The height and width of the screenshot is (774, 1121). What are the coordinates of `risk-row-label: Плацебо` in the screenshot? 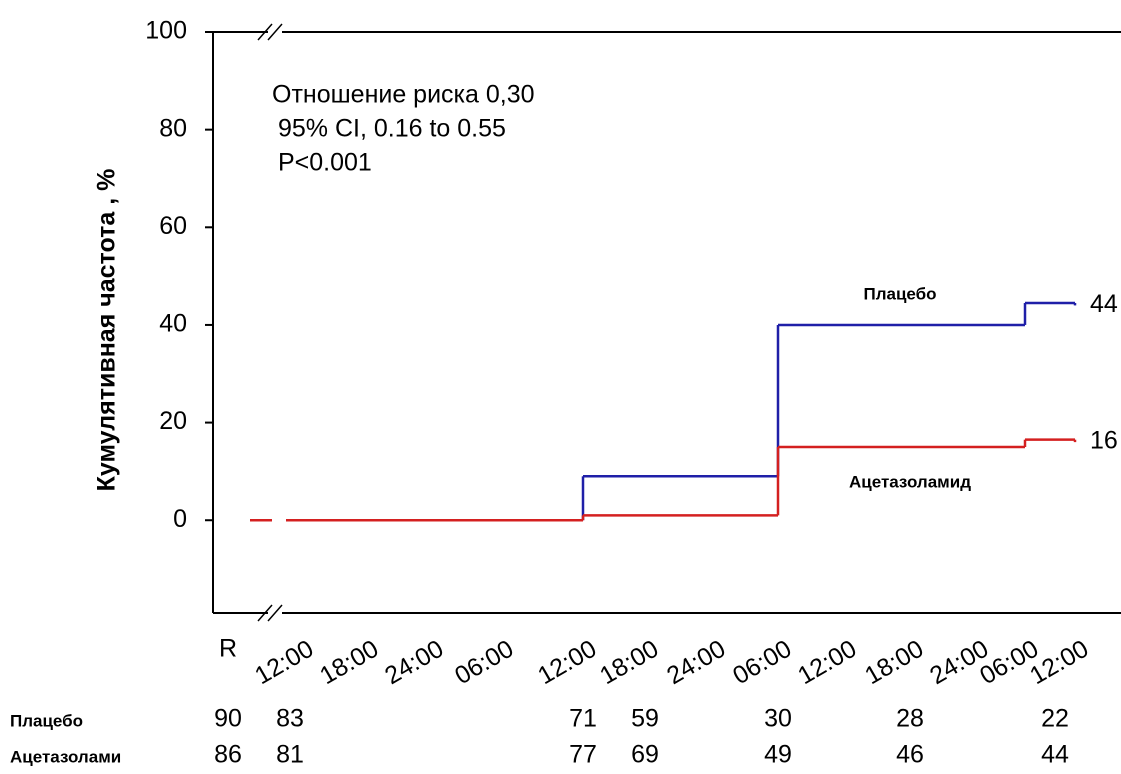 It's located at (46, 720).